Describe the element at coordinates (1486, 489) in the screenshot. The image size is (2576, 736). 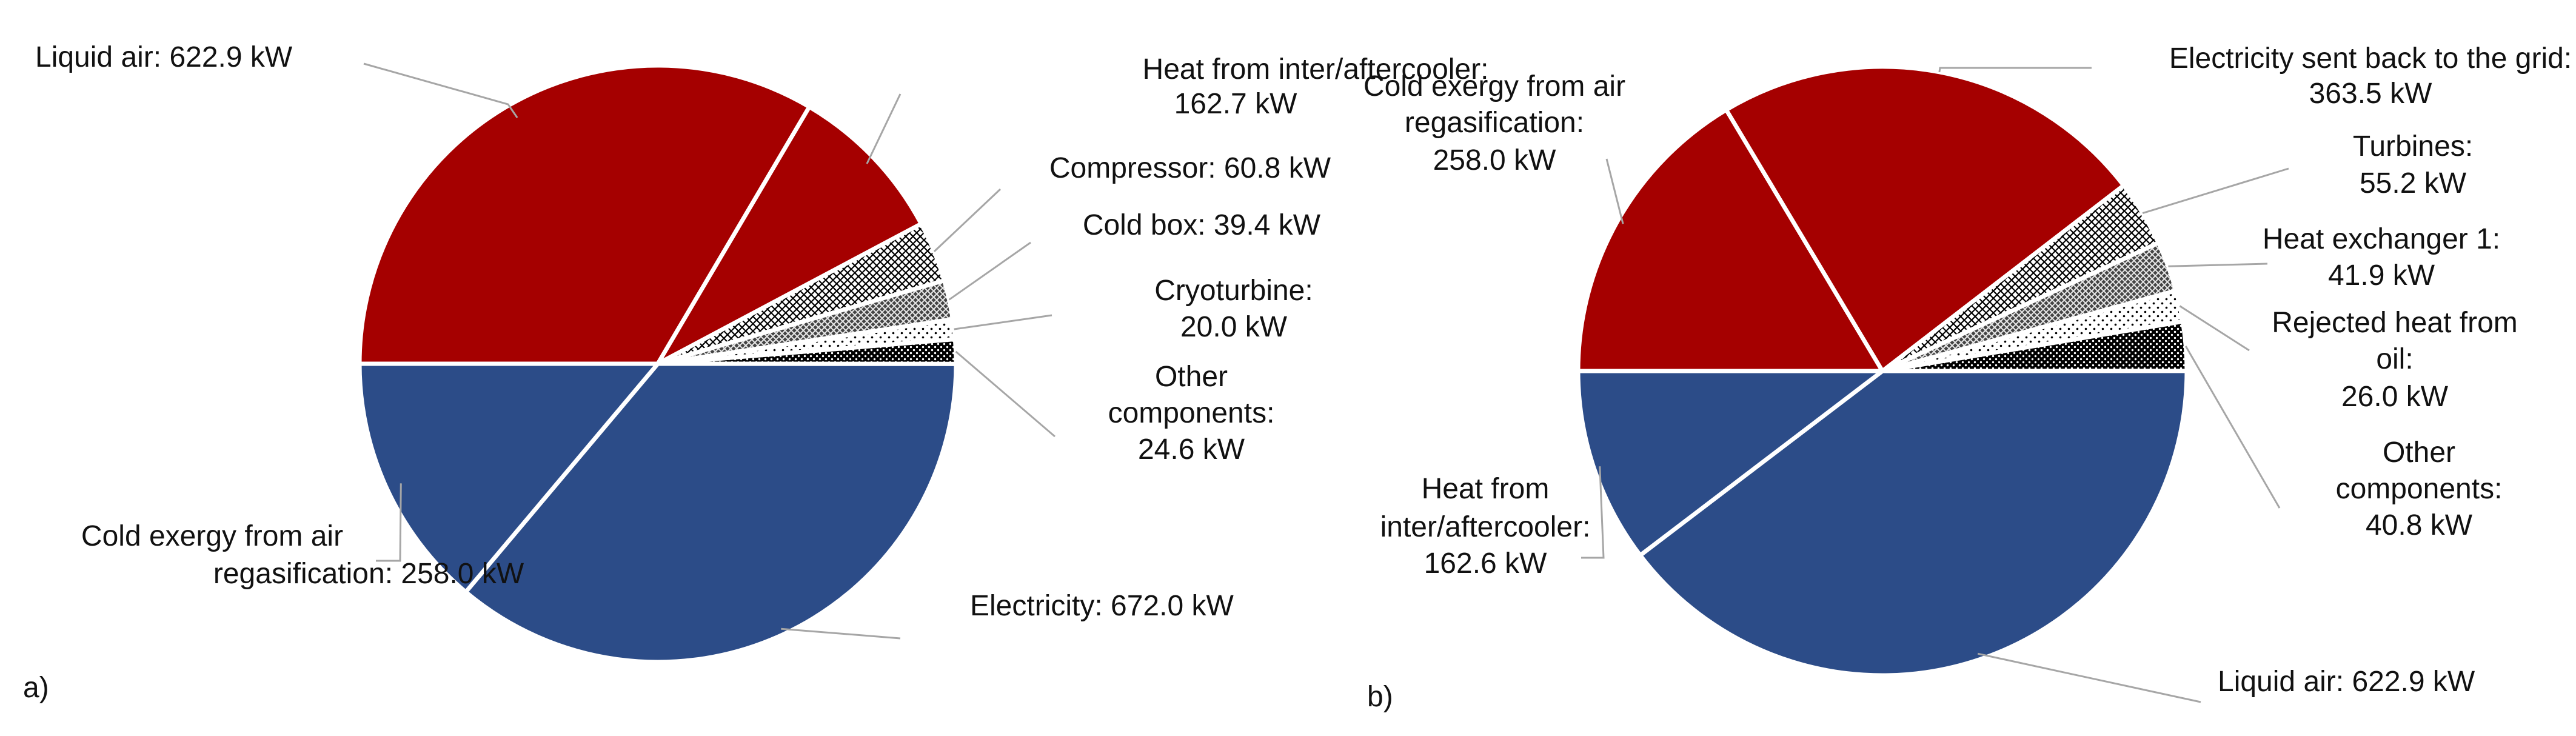
I see `slice-label: Heat from` at that location.